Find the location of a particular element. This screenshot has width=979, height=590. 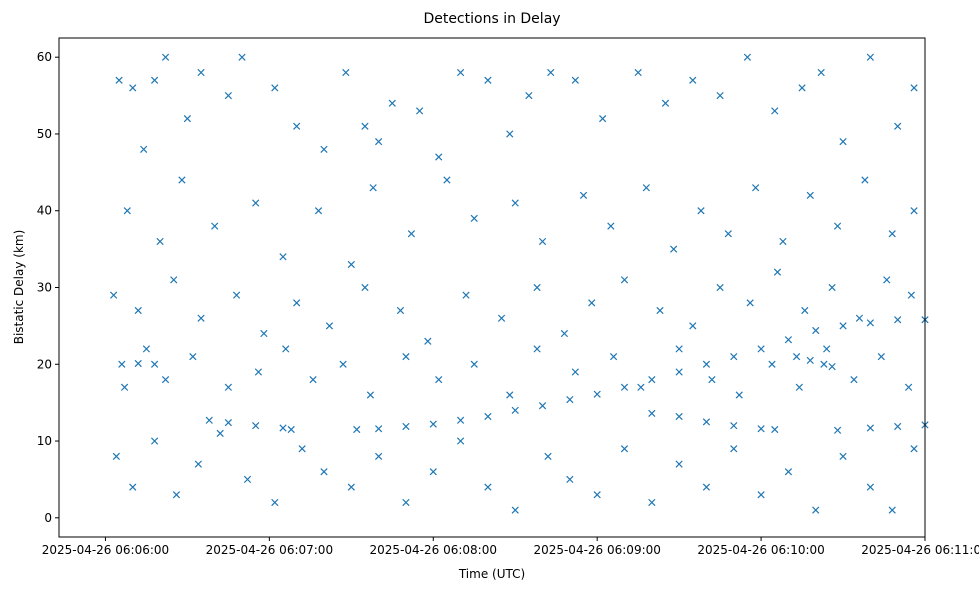

y-axis-label: Bistatic Delay (km) is located at coordinates (19, 287).